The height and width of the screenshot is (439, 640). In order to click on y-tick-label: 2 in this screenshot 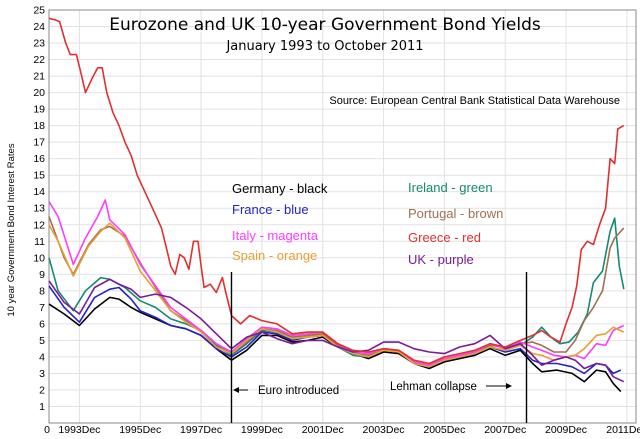, I will do `click(42, 390)`.